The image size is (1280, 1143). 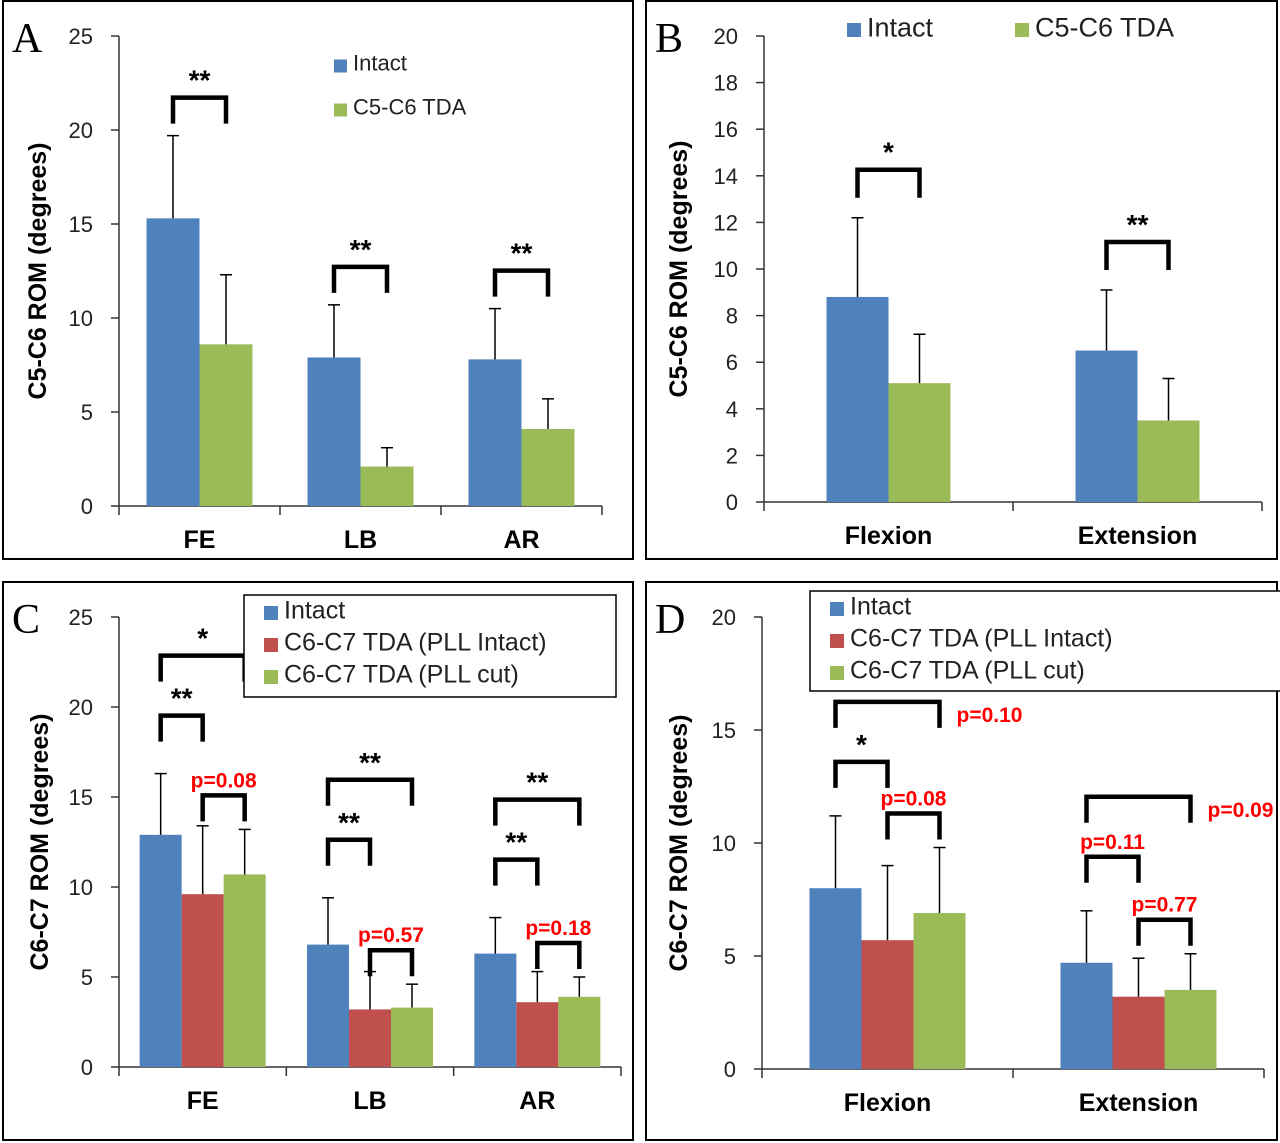 I want to click on y-tick-label: 2, so click(x=732, y=455).